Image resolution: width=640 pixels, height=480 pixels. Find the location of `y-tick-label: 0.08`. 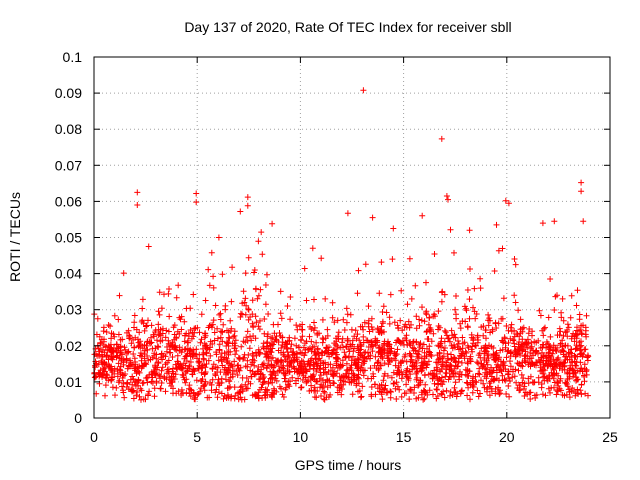

y-tick-label: 0.08 is located at coordinates (68, 129).